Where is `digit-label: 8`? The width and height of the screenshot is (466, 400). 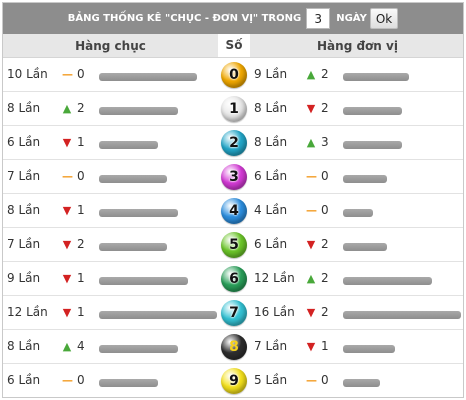
digit-label: 8 is located at coordinates (234, 347).